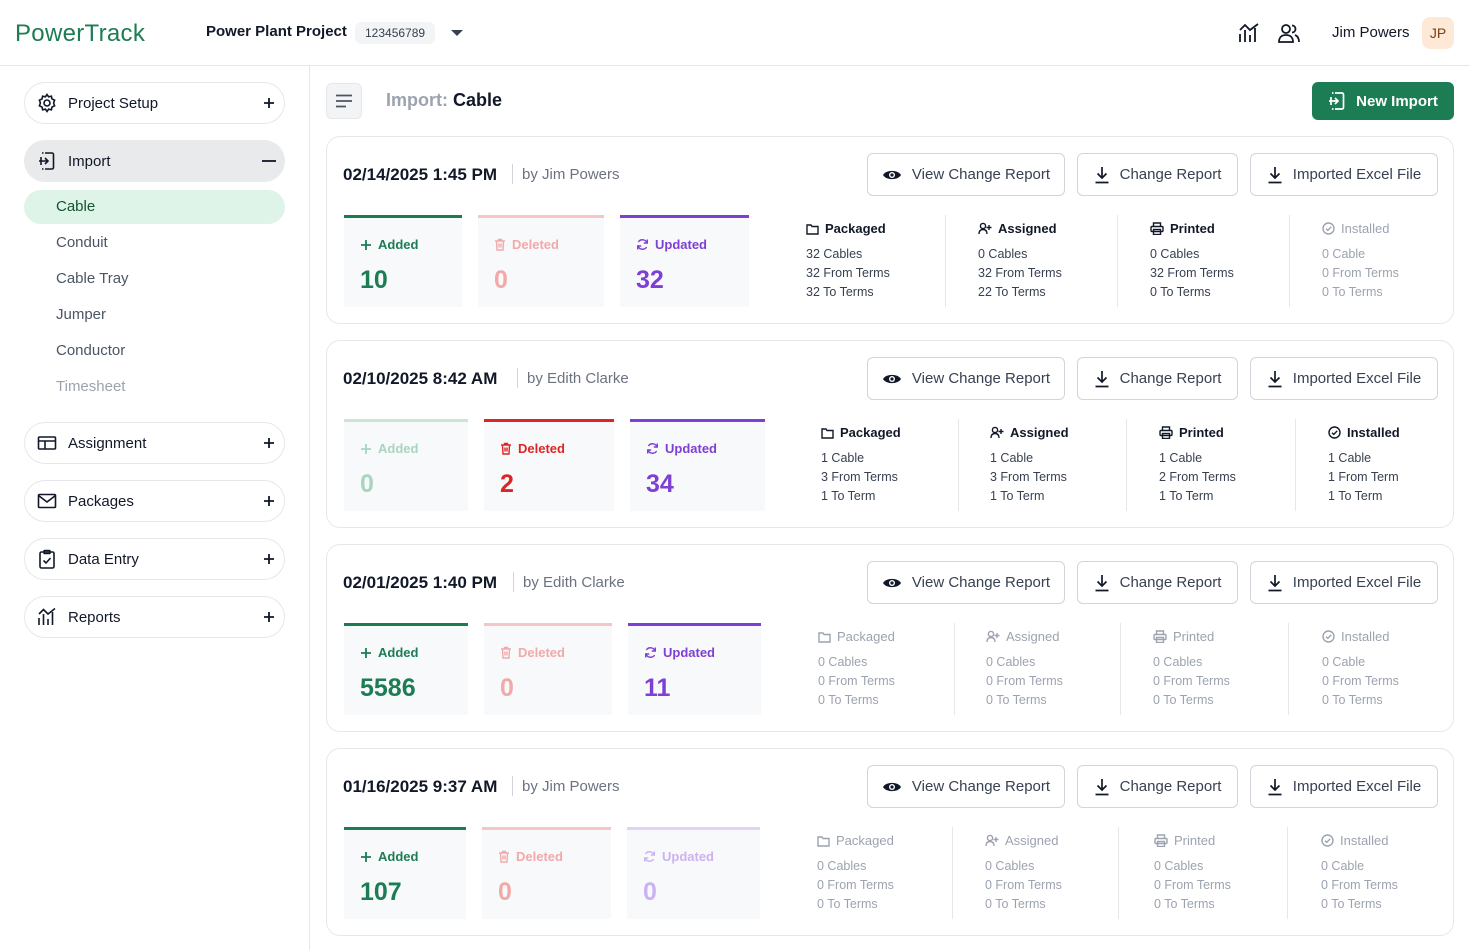 This screenshot has height=950, width=1470. I want to click on avatar: JP, so click(1438, 33).